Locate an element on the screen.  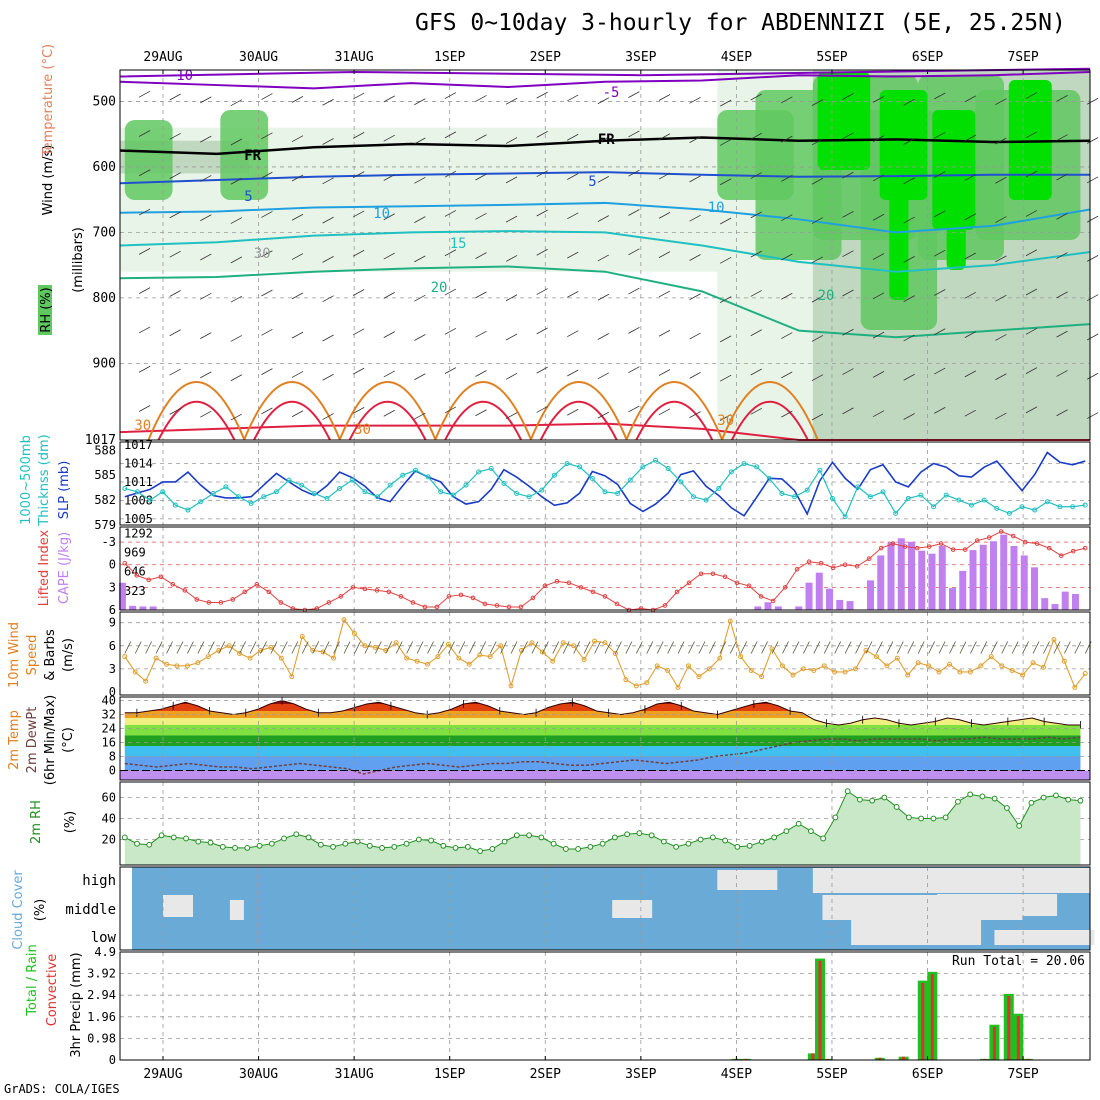
date-tick-top: 30AUG is located at coordinates (258, 57).